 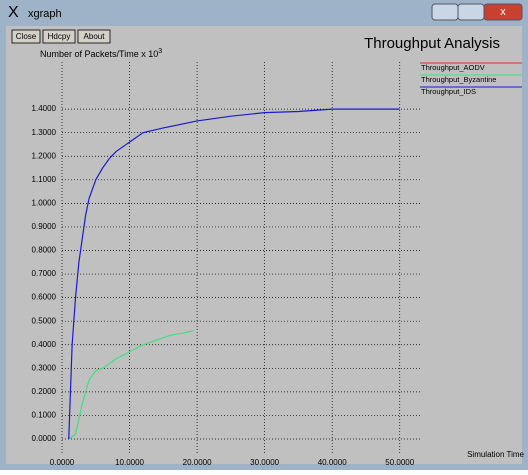 I want to click on x-axis-label: Simulation Time, so click(x=495, y=454).